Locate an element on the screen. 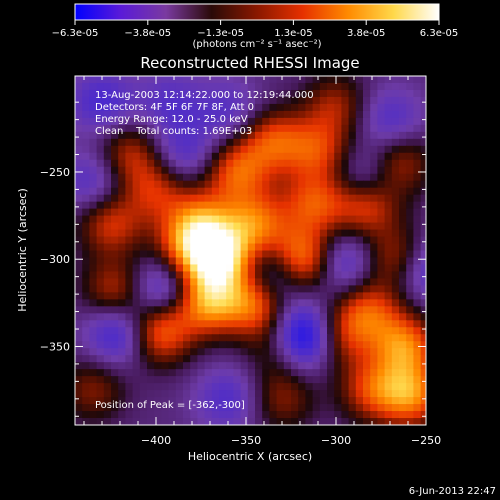  colorbar-bar is located at coordinates (257, 12).